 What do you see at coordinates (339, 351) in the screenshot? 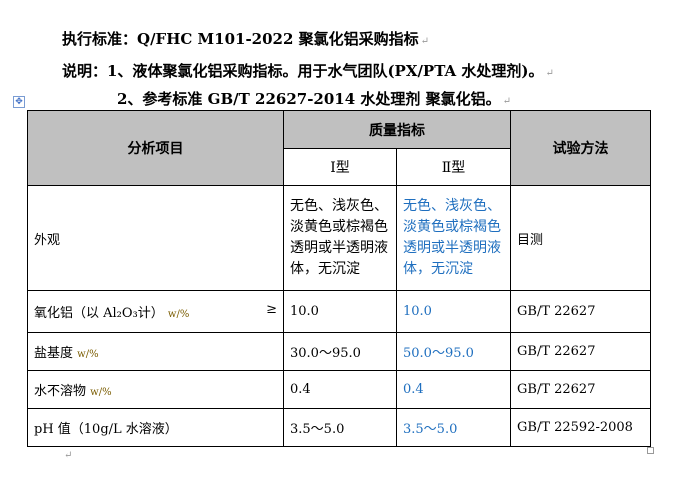
I see `table-row: 盐基度 w/% 30.0～95.0 50.0～95.0 GB/T 22627` at bounding box center [339, 351].